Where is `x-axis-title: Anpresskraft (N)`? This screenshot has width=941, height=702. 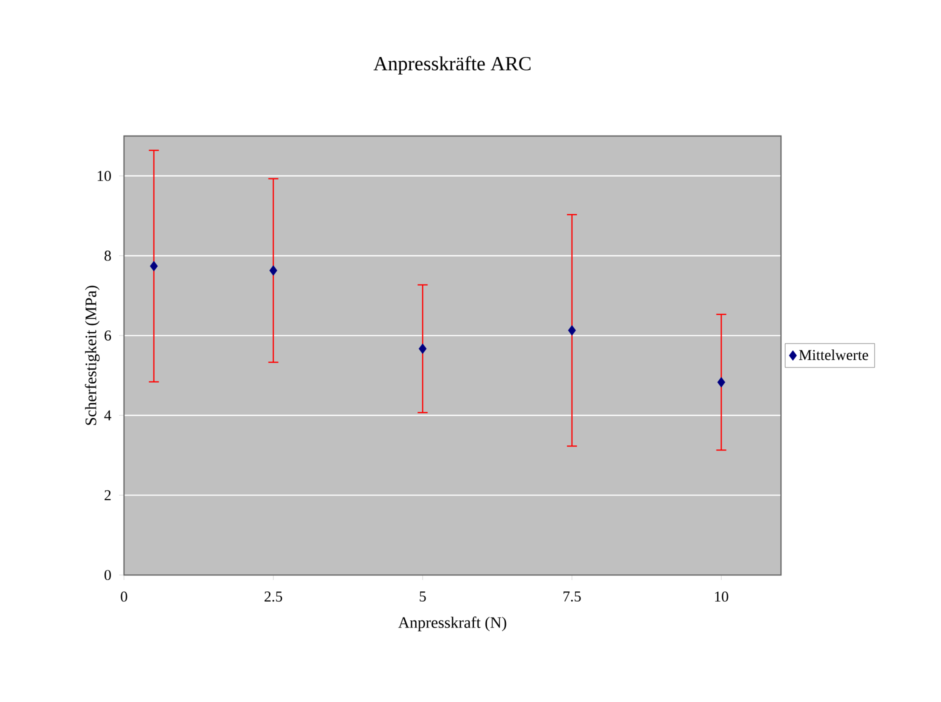 x-axis-title: Anpresskraft (N) is located at coordinates (452, 624).